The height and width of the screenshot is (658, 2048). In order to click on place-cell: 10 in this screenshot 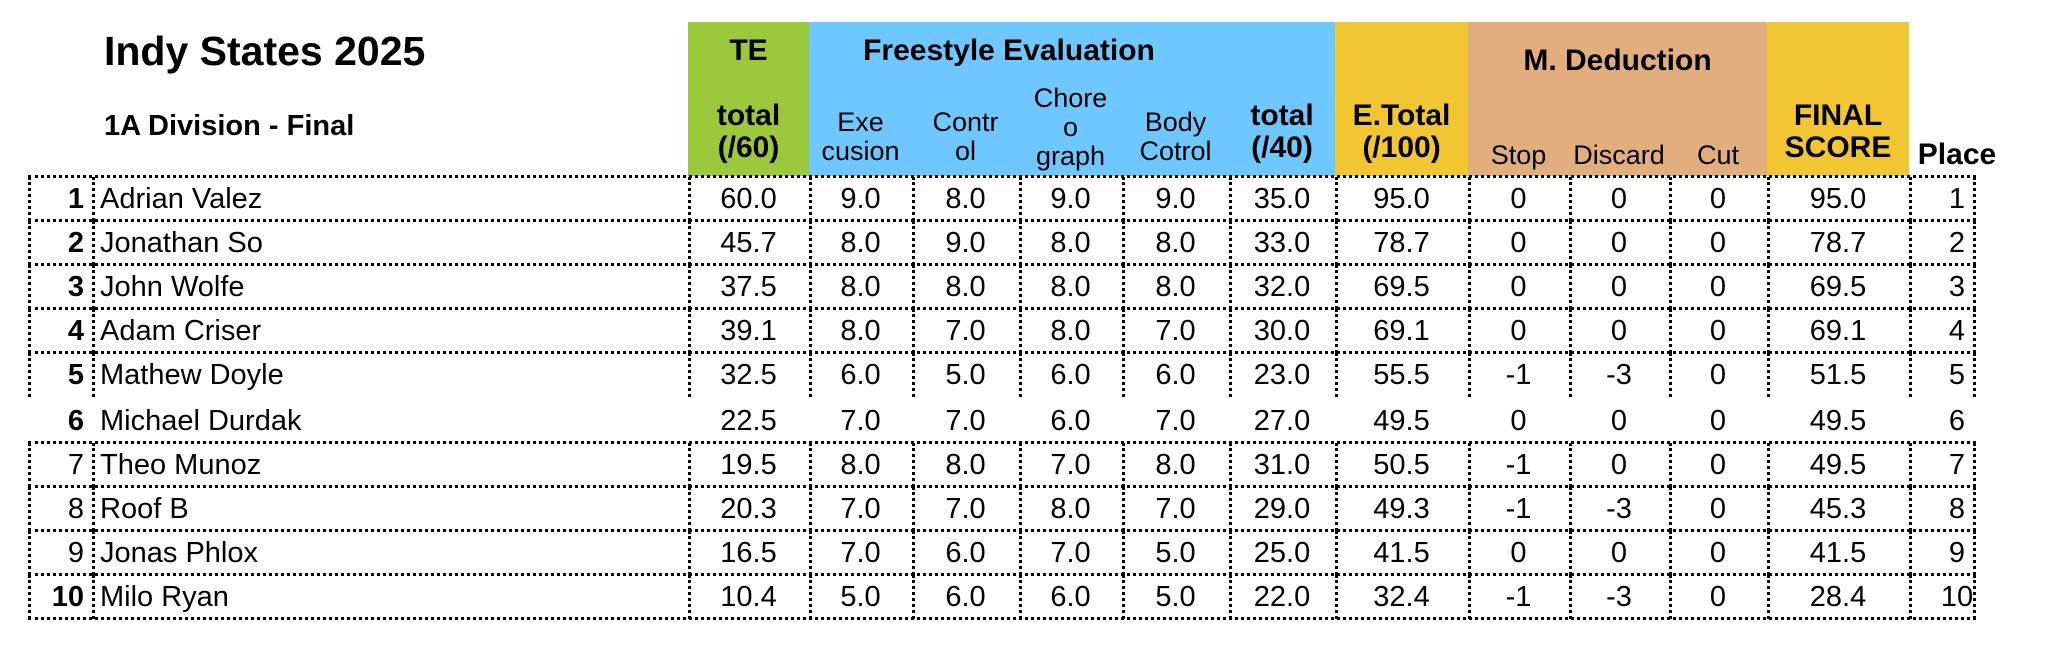, I will do `click(1957, 597)`.